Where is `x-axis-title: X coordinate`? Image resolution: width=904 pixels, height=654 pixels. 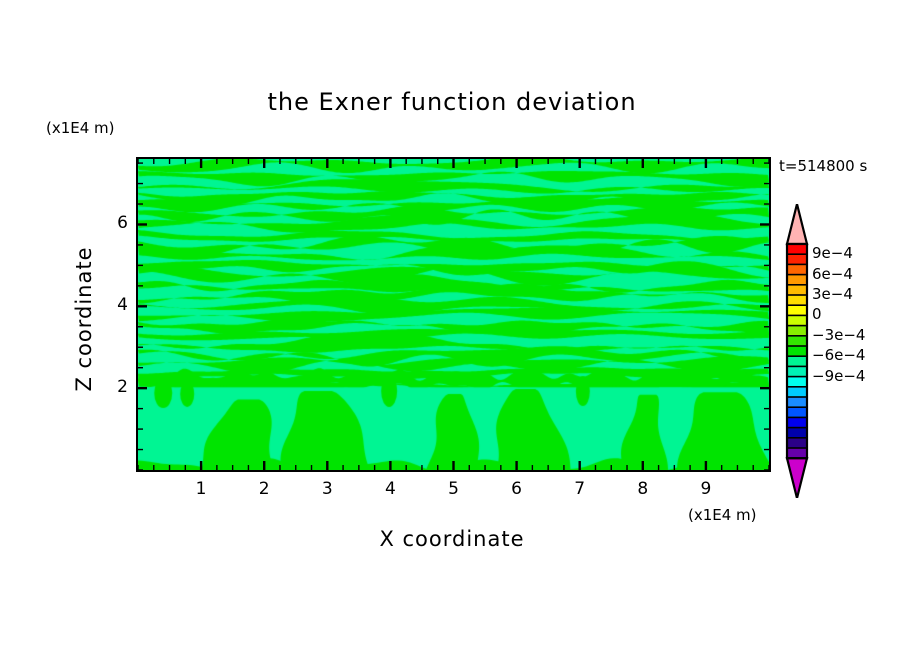 x-axis-title: X coordinate is located at coordinates (452, 539).